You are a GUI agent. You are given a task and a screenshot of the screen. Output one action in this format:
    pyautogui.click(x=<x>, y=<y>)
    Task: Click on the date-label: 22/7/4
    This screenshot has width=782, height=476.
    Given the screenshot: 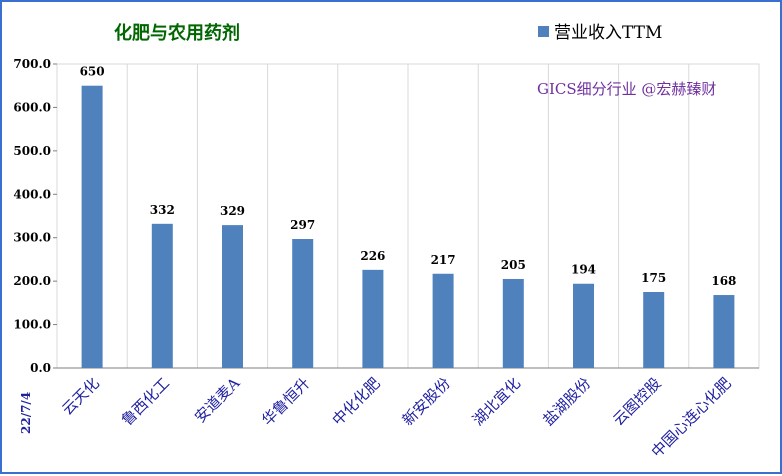 What is the action you would take?
    pyautogui.click(x=26, y=413)
    